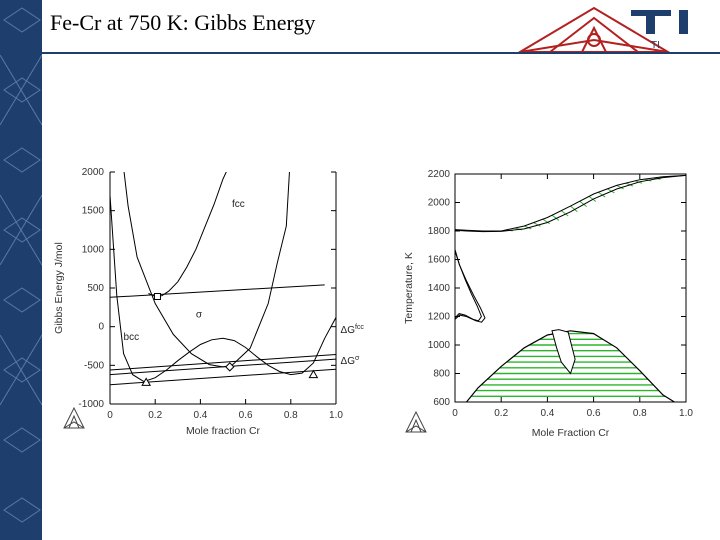 The width and height of the screenshot is (720, 540). I want to click on plot-area, so click(223, 279).